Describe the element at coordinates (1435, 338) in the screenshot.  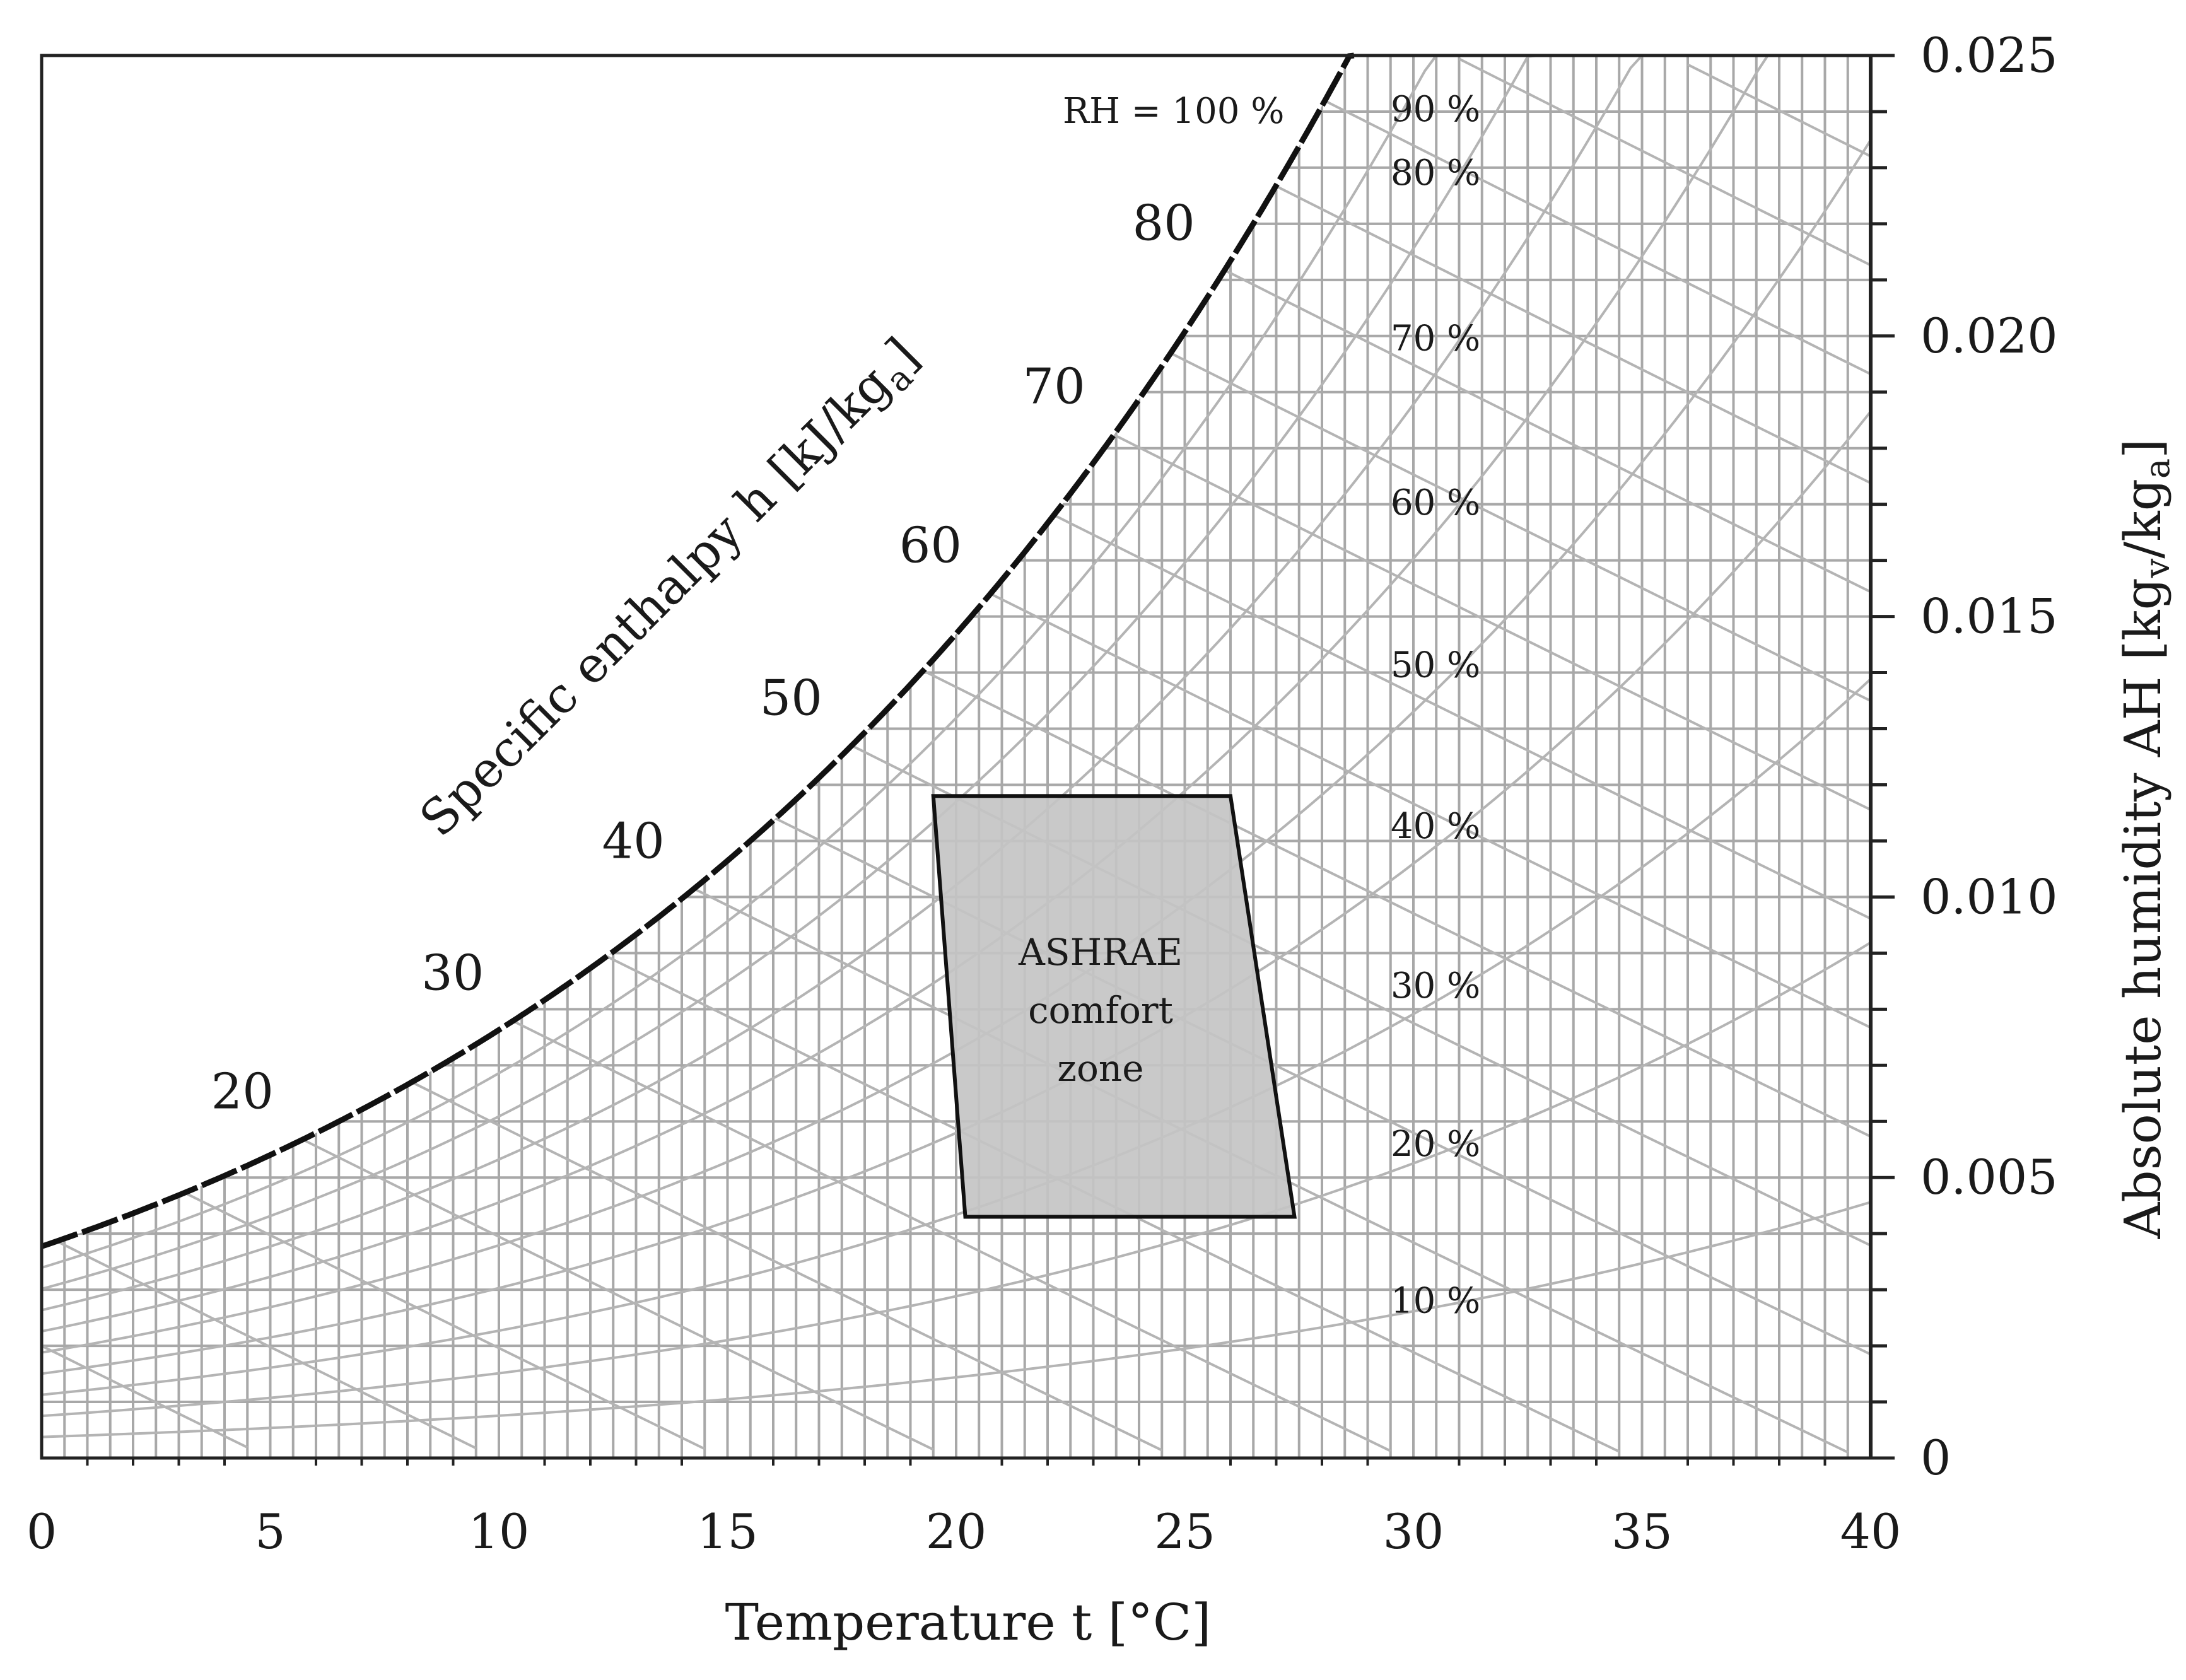
I see `rh-label-70: 70 %` at that location.